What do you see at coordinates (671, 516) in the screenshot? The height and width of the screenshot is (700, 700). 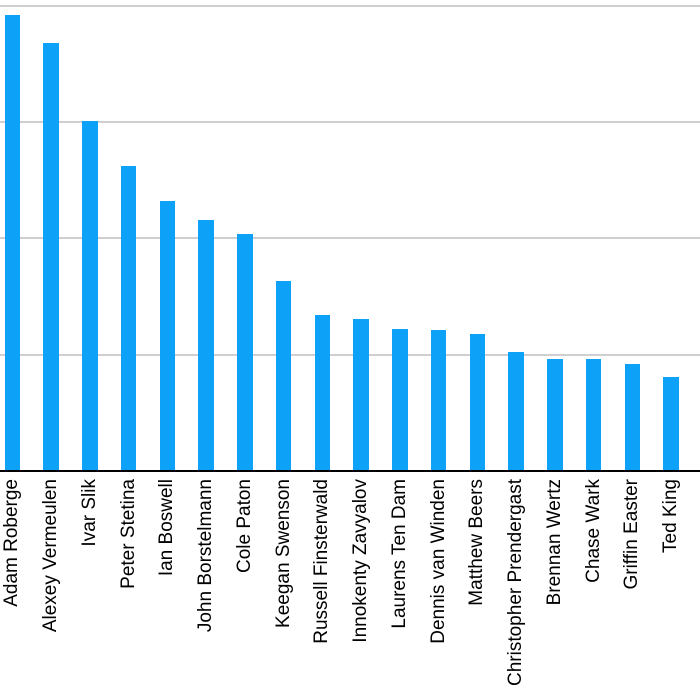 I see `x-axis-label: Ted King` at bounding box center [671, 516].